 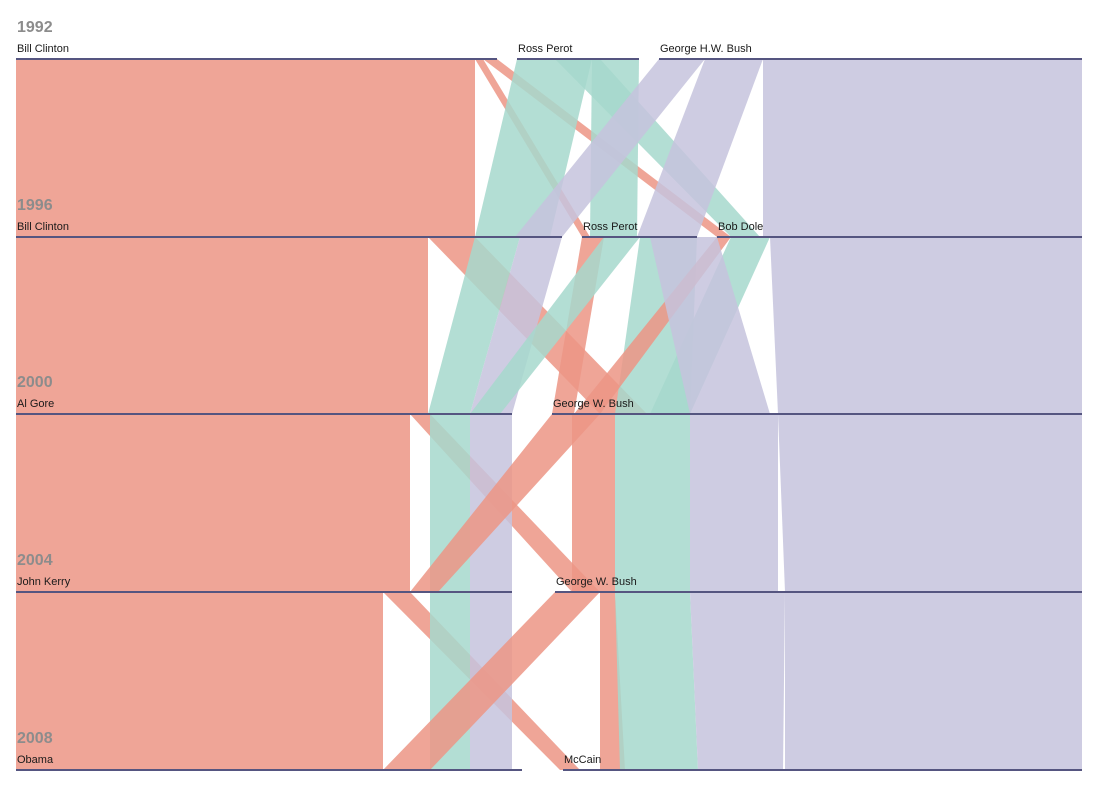 What do you see at coordinates (35, 738) in the screenshot?
I see `year-label: 2008` at bounding box center [35, 738].